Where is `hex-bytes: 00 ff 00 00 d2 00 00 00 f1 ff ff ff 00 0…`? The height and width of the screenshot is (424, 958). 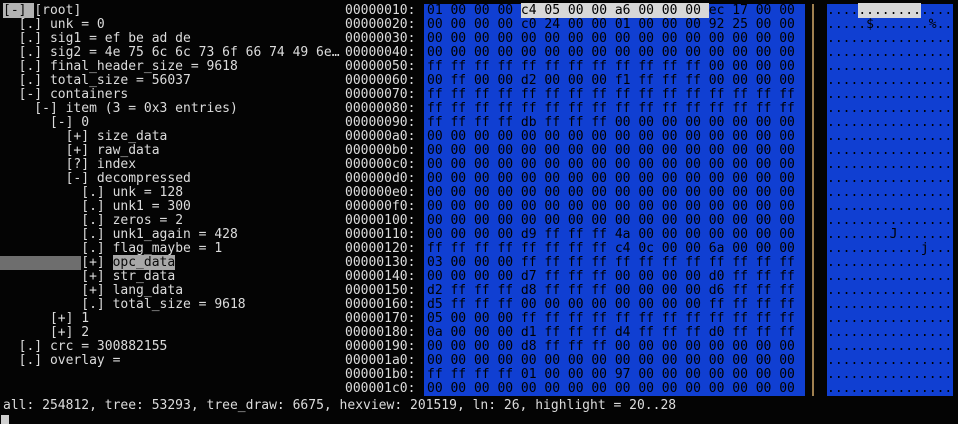 hex-bytes: 00 ff 00 00 d2 00 00 00 f1 ff ff ff 00 0… is located at coordinates (614, 81).